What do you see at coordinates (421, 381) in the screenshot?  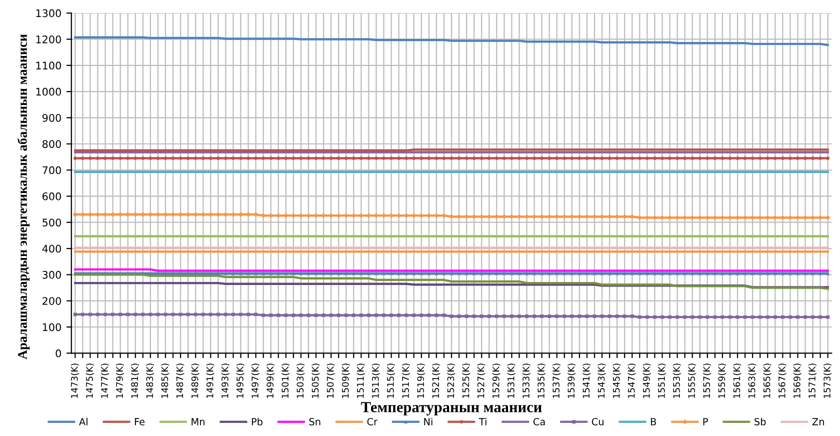 I see `x-tick-label: 1519(K)` at bounding box center [421, 381].